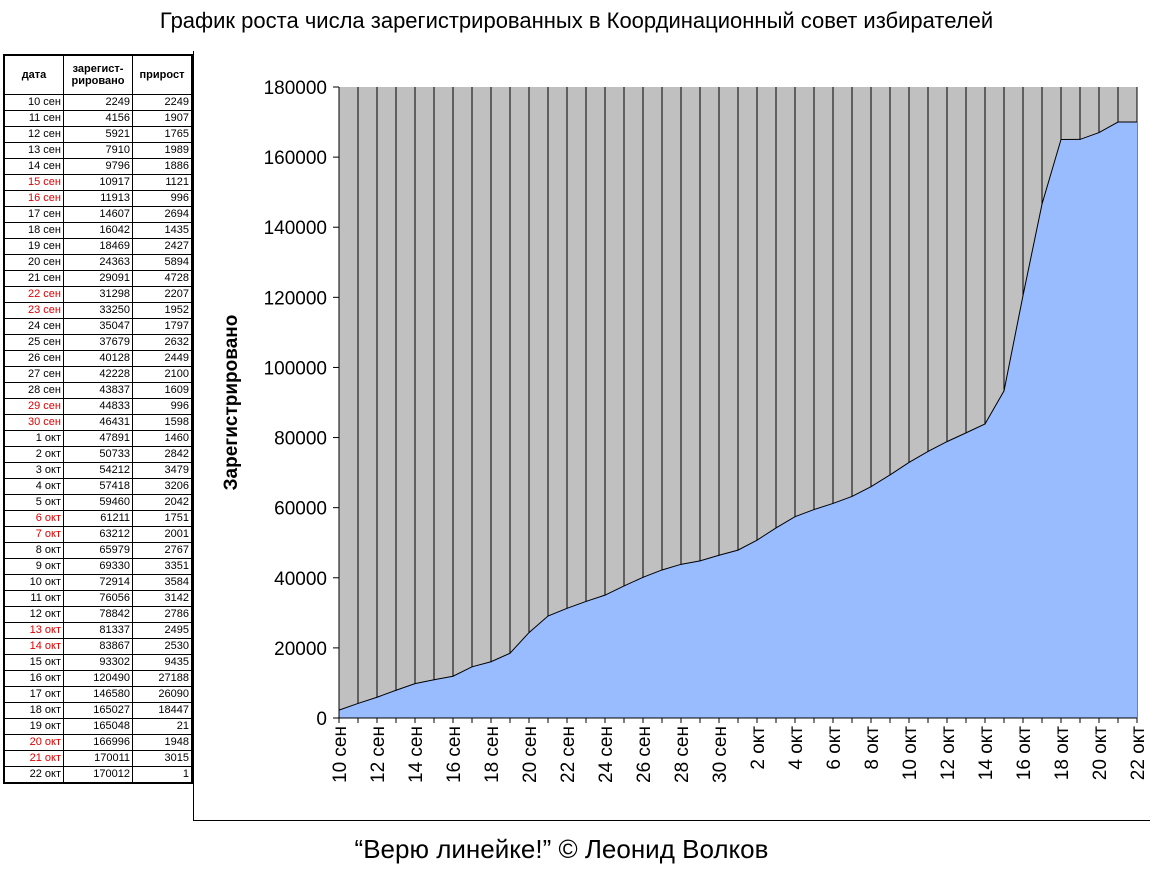 This screenshot has height=876, width=1153. Describe the element at coordinates (98, 454) in the screenshot. I see `cell-registered: 50733` at that location.